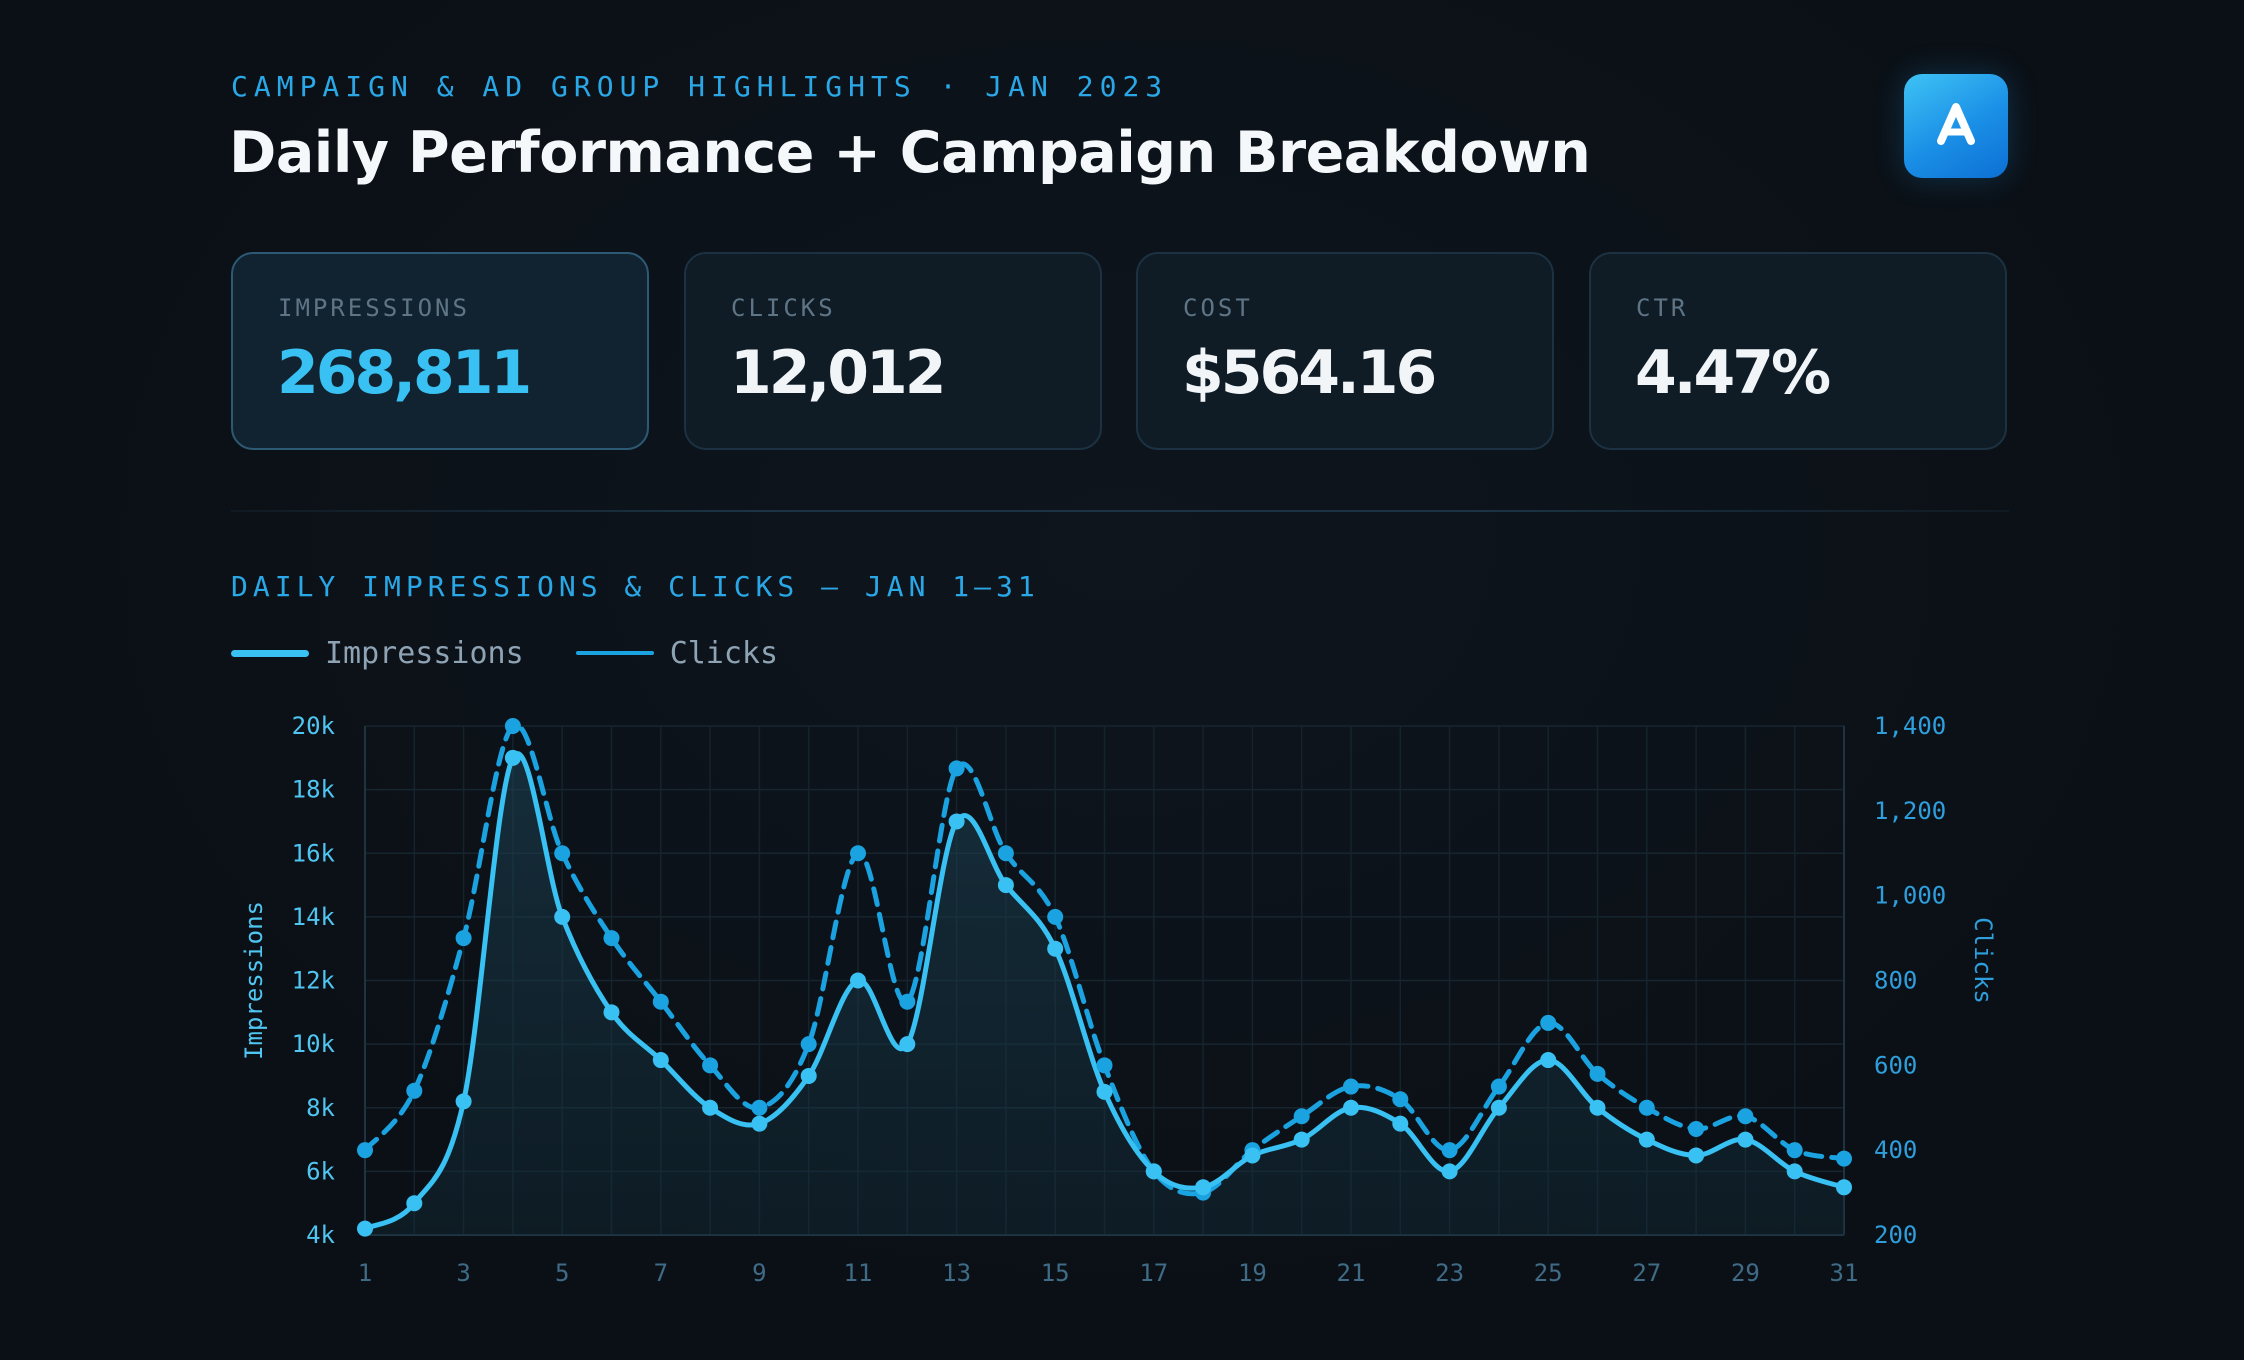  I want to click on x-tick-label: 1, so click(365, 1273).